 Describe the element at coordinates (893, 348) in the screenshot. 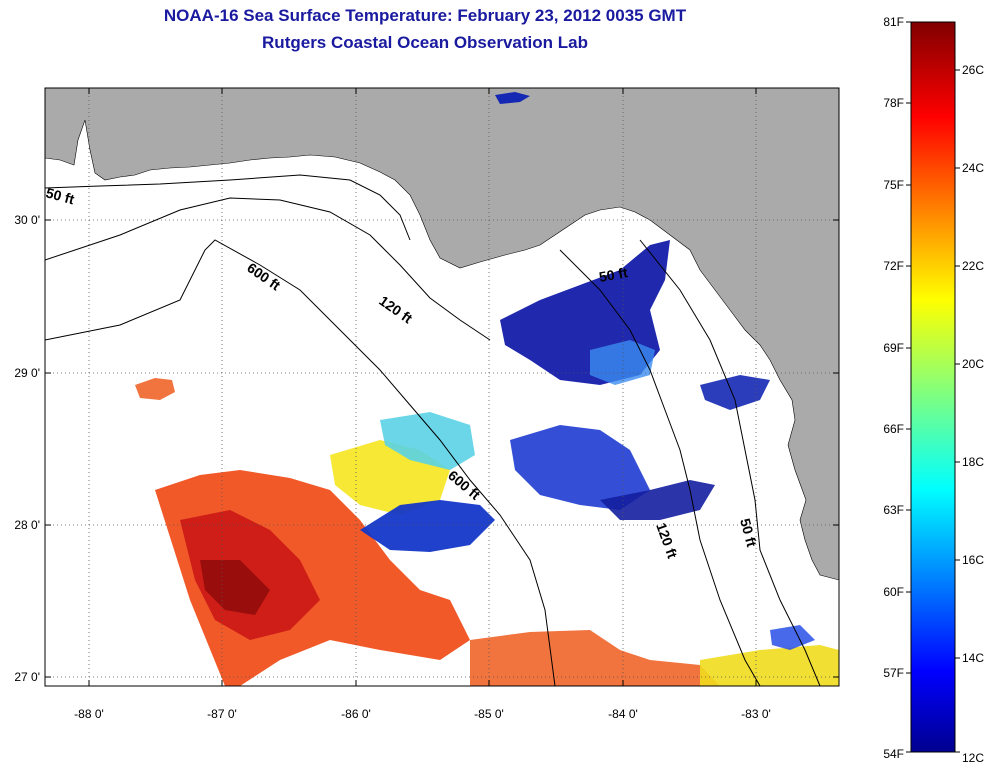

I see `colorbar-f-label: 69F` at that location.